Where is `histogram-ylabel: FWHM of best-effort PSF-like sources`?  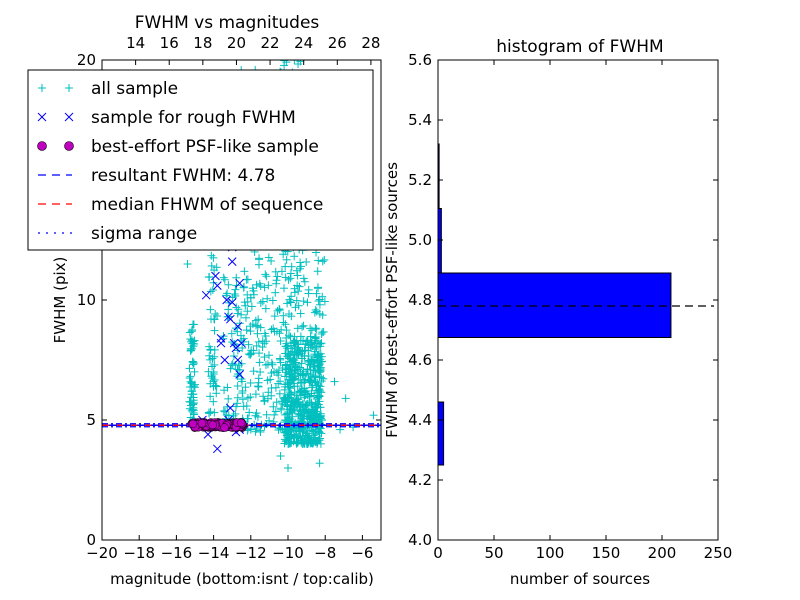 histogram-ylabel: FWHM of best-effort PSF-like sources is located at coordinates (392, 300).